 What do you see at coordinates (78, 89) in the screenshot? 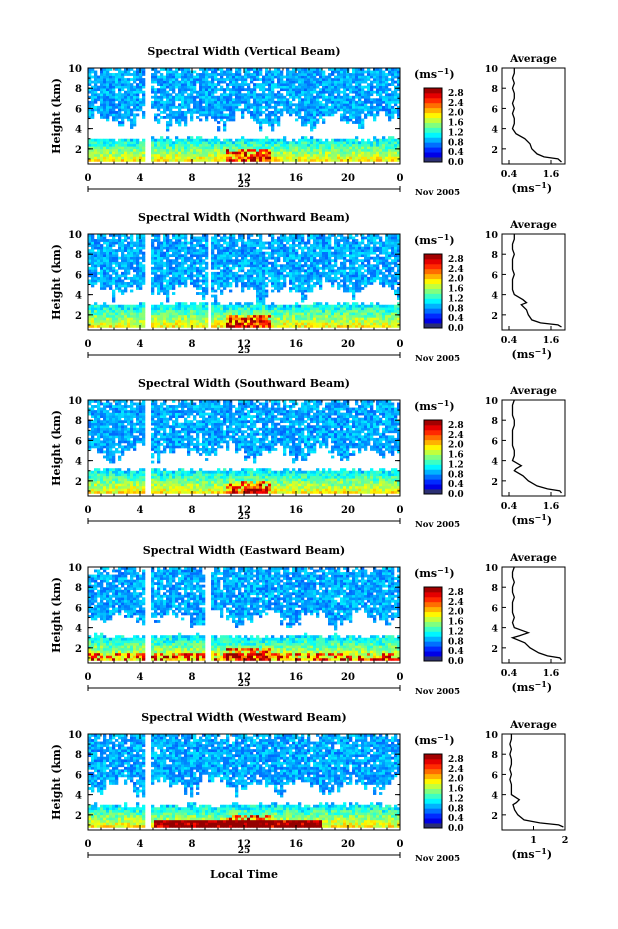
I see `y-tick-label: 8` at bounding box center [78, 89].